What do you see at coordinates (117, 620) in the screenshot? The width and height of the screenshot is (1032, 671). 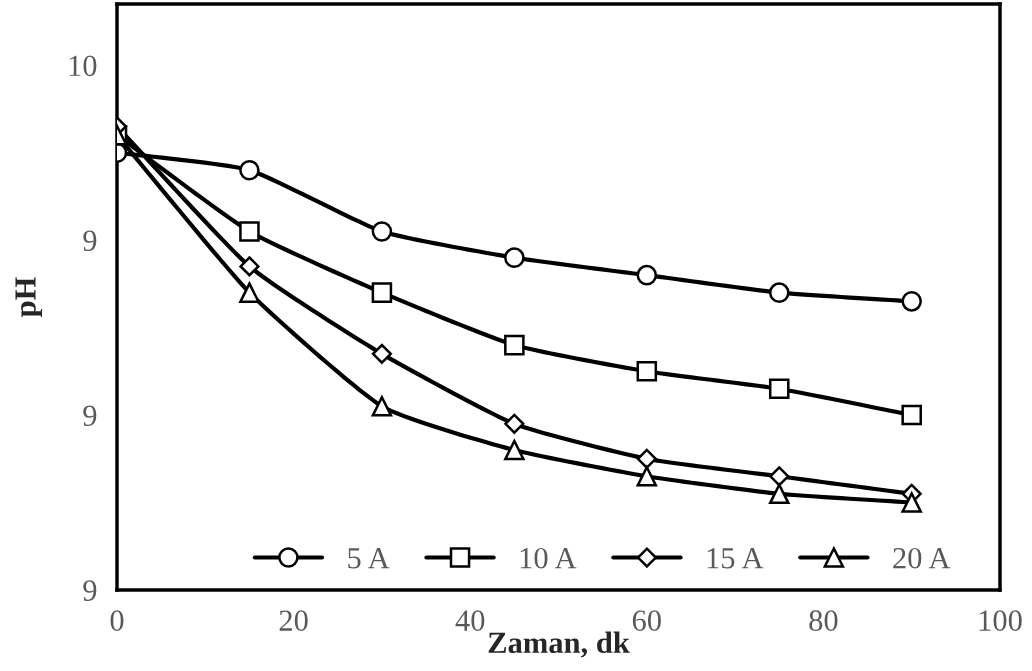 I see `x-tick-label: 0` at bounding box center [117, 620].